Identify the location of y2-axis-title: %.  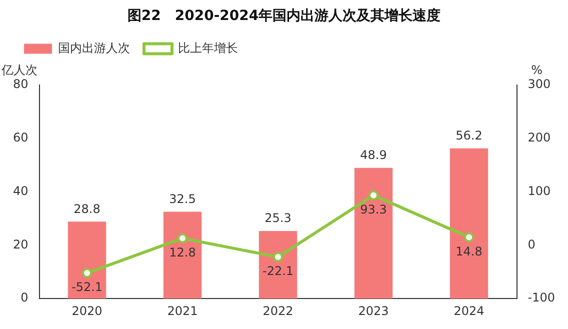
(536, 69).